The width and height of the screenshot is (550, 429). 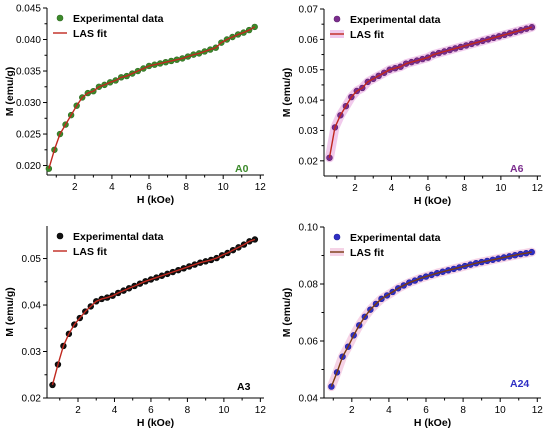 What do you see at coordinates (244, 387) in the screenshot?
I see `panel-tag: A3` at bounding box center [244, 387].